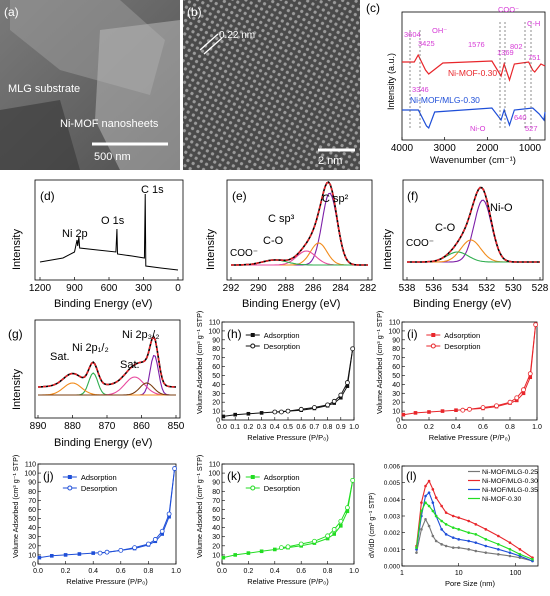 The image size is (550, 596). What do you see at coordinates (262, 427) in the screenshot?
I see `xtick-label-h: 0.3` at bounding box center [262, 427].